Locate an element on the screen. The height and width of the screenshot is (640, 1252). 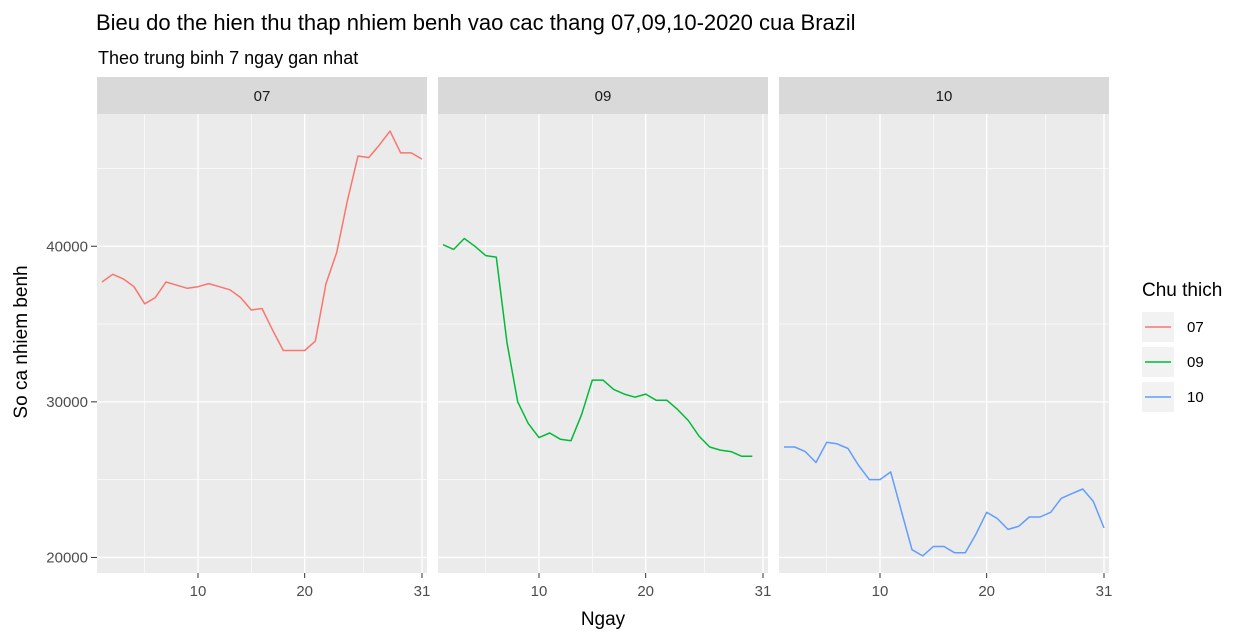
y-tick-label: 30000 is located at coordinates (67, 402).